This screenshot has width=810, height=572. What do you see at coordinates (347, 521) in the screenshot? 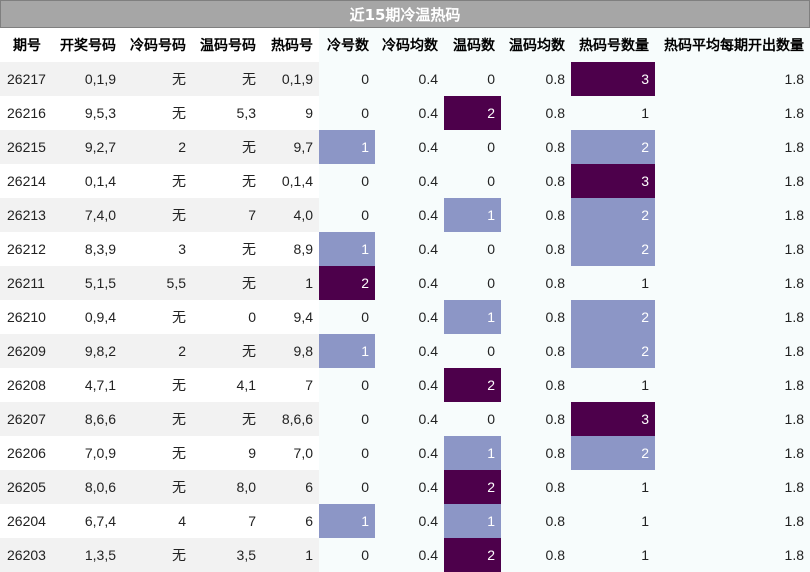
I see `cold-count-cell: 1` at bounding box center [347, 521].